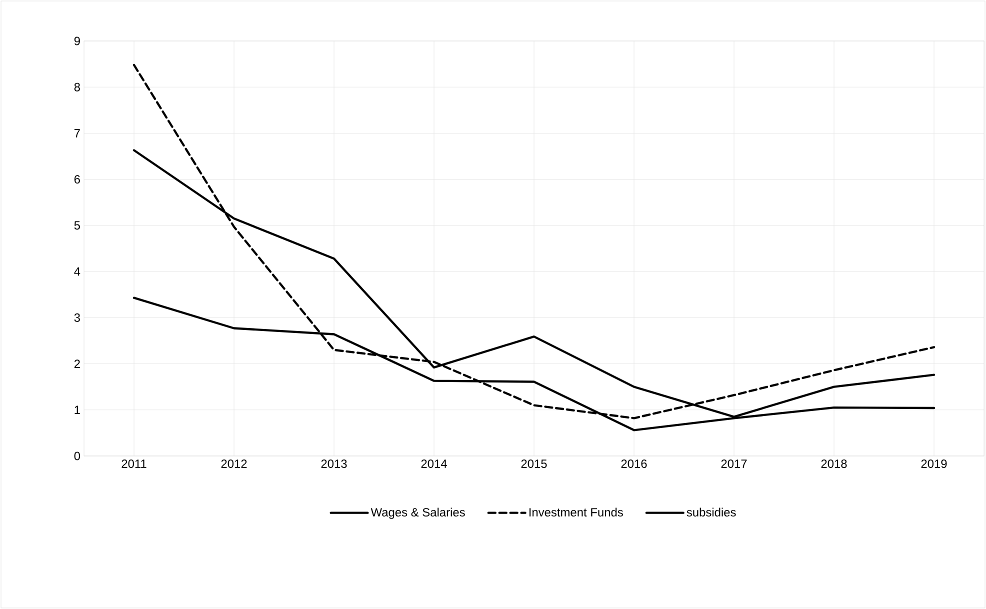 The height and width of the screenshot is (609, 986). Describe the element at coordinates (77, 225) in the screenshot. I see `y-tick-label: 5` at that location.